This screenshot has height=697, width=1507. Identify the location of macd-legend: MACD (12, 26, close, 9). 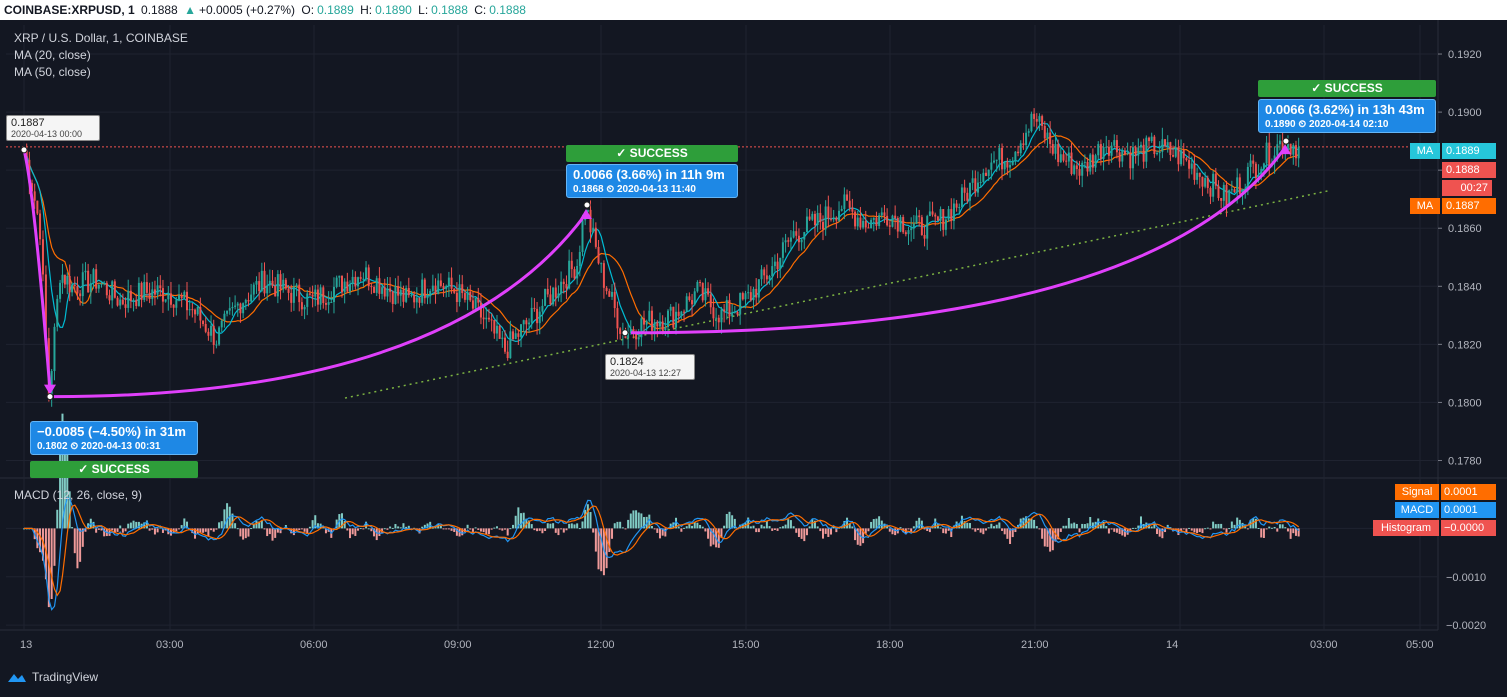
(78, 495).